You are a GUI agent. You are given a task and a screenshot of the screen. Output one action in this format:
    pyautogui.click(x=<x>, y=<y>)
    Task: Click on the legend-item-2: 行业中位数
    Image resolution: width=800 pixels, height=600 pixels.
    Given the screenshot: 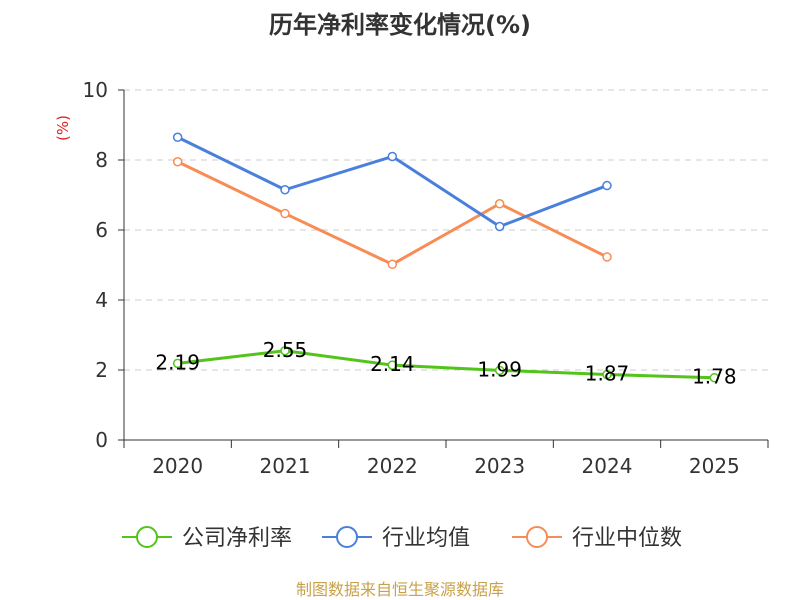 What is the action you would take?
    pyautogui.click(x=597, y=538)
    